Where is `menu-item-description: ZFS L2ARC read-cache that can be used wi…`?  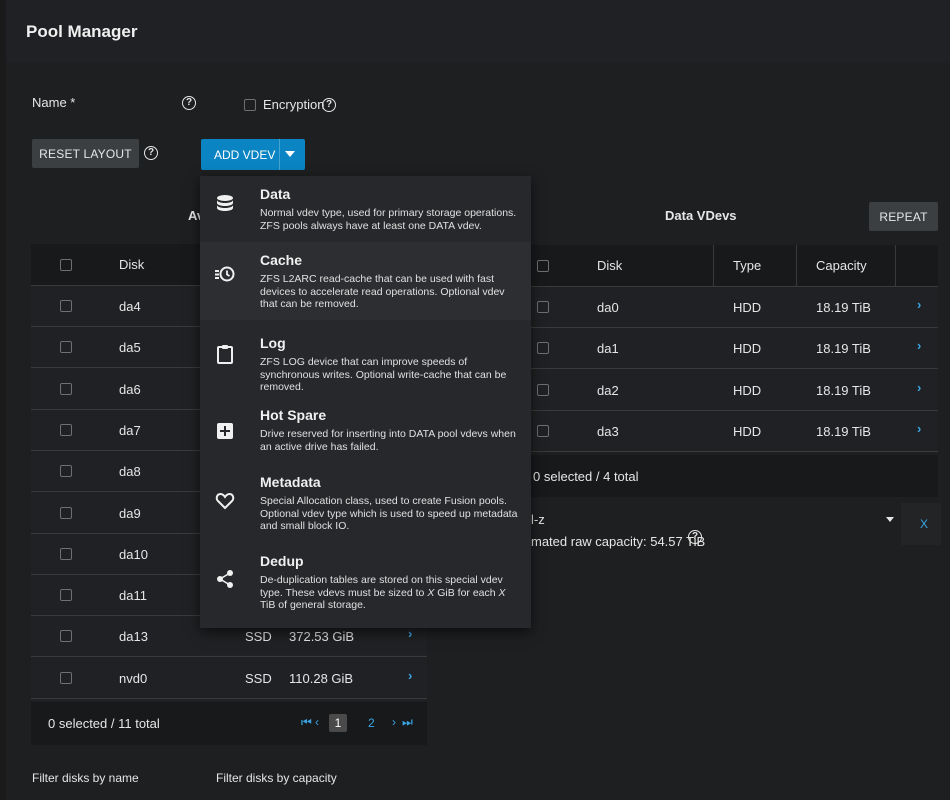
menu-item-description: ZFS L2ARC read-cache that can be used wi… is located at coordinates (382, 291).